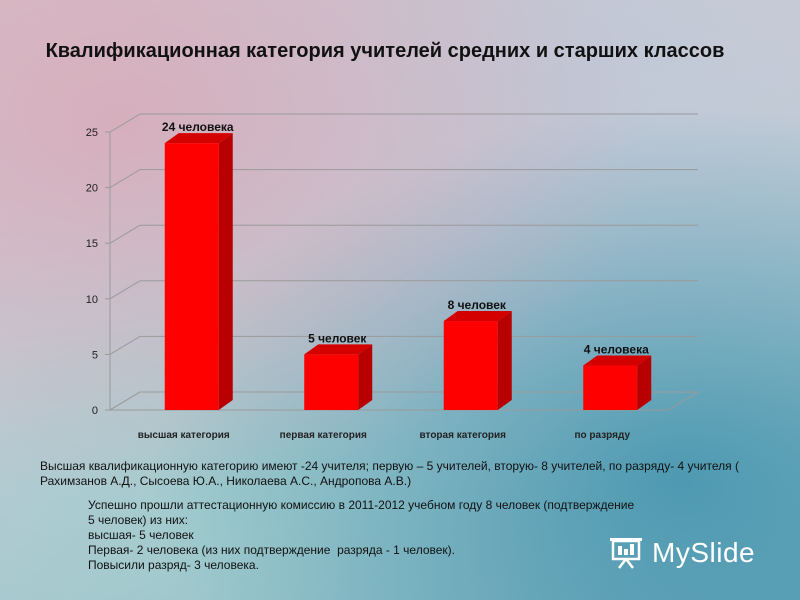 The height and width of the screenshot is (600, 800). What do you see at coordinates (626, 553) in the screenshot?
I see `projector-screen-icon` at bounding box center [626, 553].